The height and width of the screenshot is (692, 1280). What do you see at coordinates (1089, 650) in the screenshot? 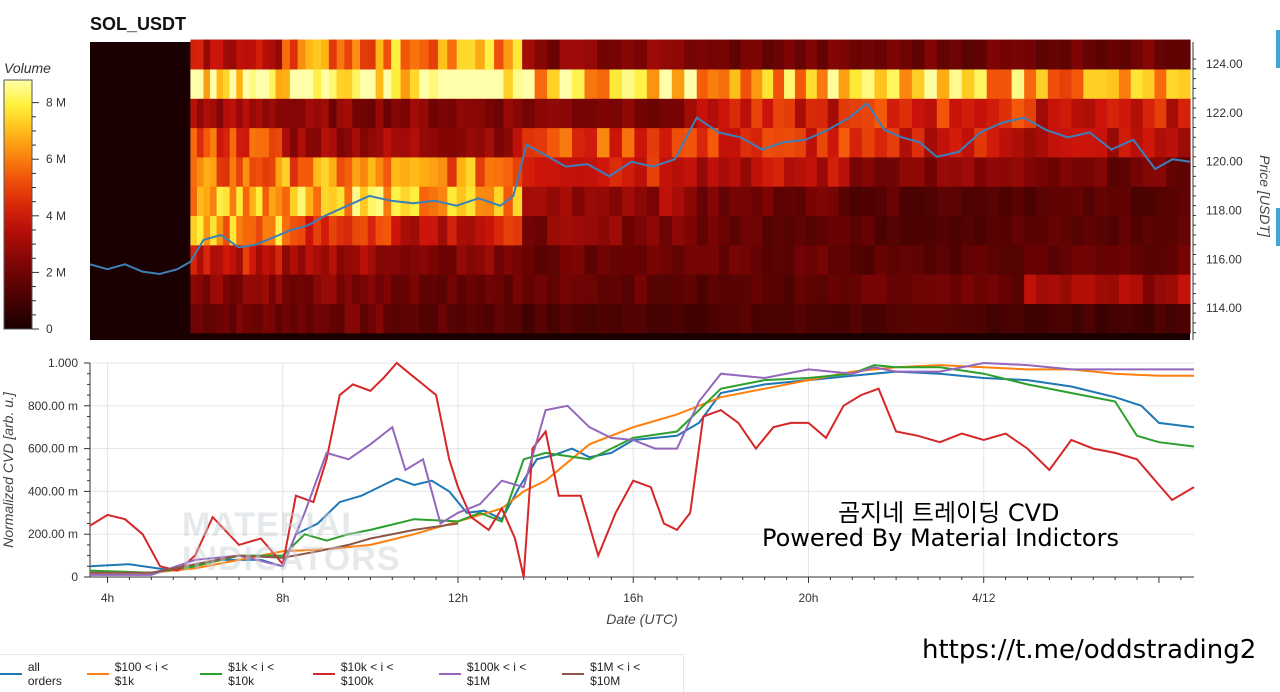
I see `telegram-link: https://t.me/oddstrading2` at bounding box center [1089, 650].